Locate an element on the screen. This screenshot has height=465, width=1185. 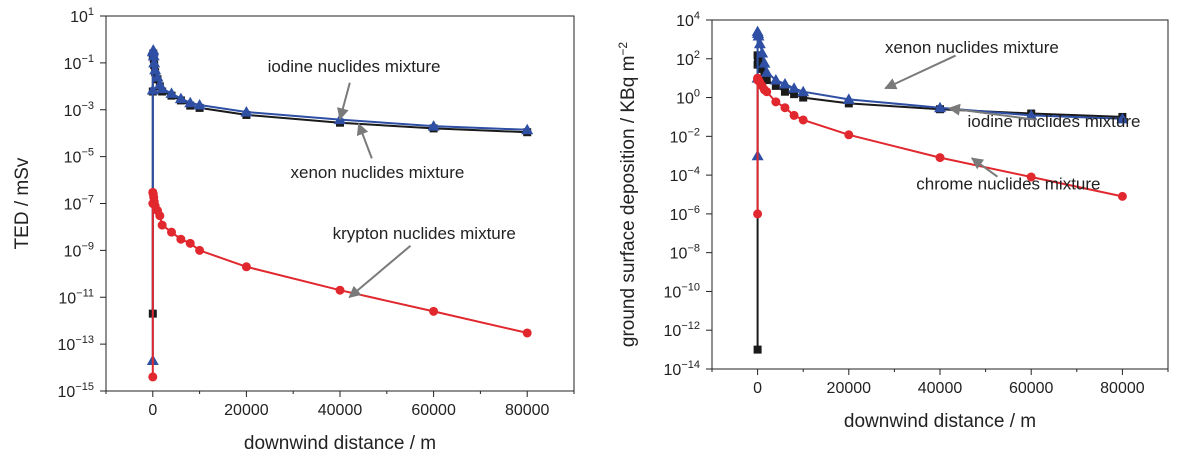
y-axis-label: ground surface deposition / KBq m−2 is located at coordinates (627, 195).